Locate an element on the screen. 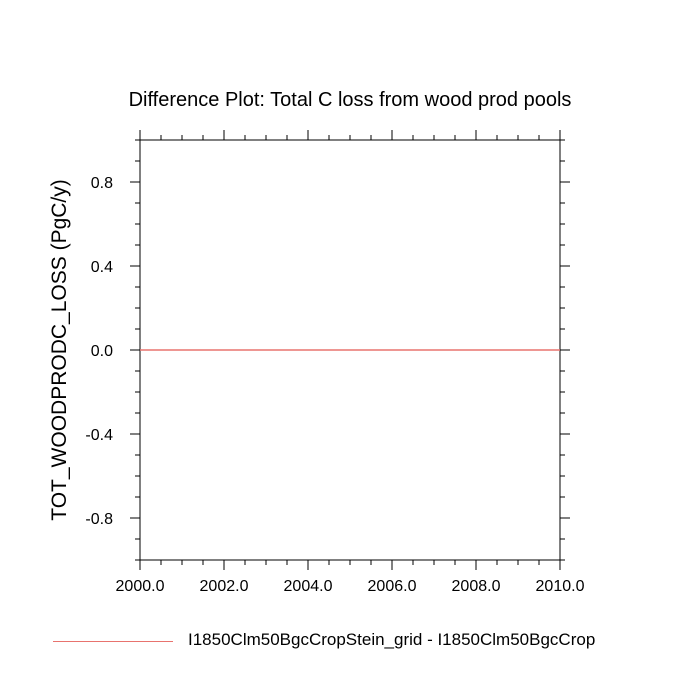 The width and height of the screenshot is (700, 700). x-tick-label: 2002.0 is located at coordinates (224, 586).